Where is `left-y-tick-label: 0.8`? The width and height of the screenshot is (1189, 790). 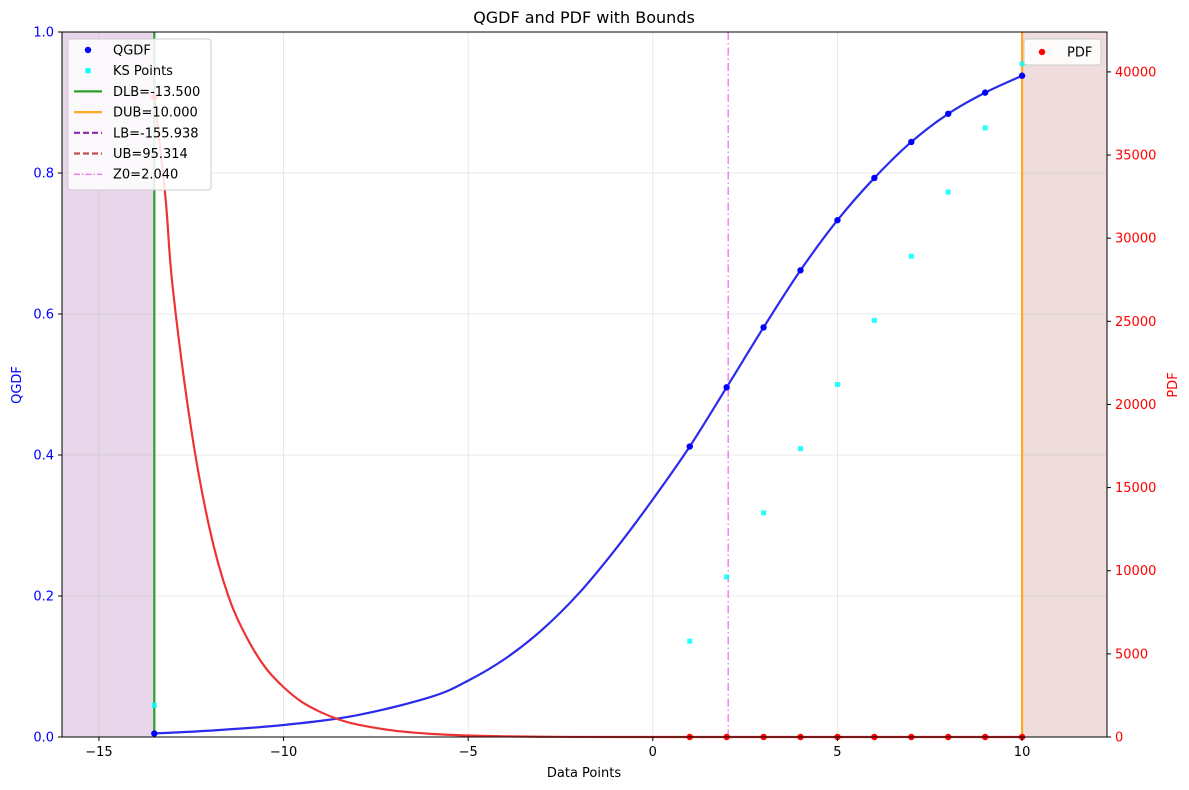 left-y-tick-label: 0.8 is located at coordinates (43, 174).